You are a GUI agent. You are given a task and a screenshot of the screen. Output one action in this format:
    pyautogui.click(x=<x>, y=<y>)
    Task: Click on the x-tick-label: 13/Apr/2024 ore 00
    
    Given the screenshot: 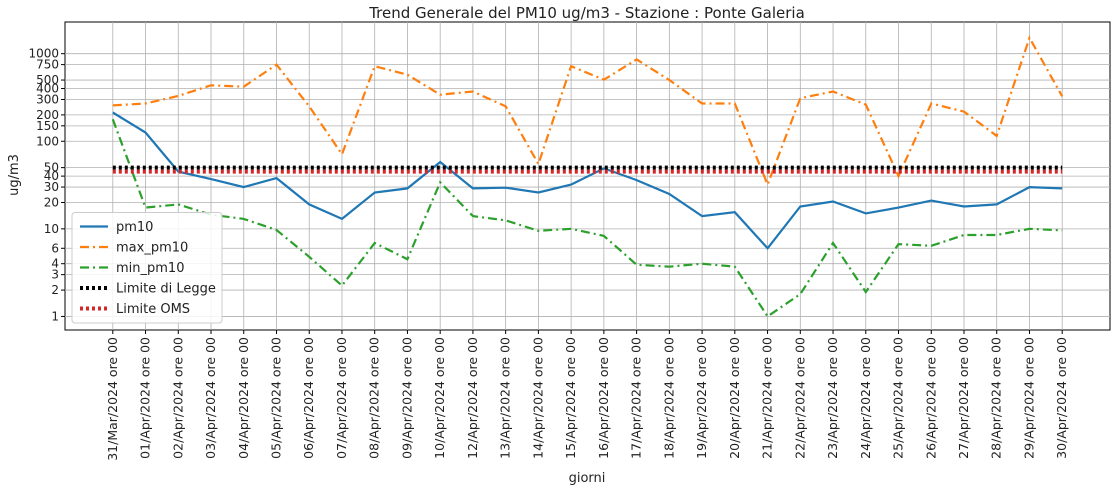 What is the action you would take?
    pyautogui.click(x=505, y=398)
    